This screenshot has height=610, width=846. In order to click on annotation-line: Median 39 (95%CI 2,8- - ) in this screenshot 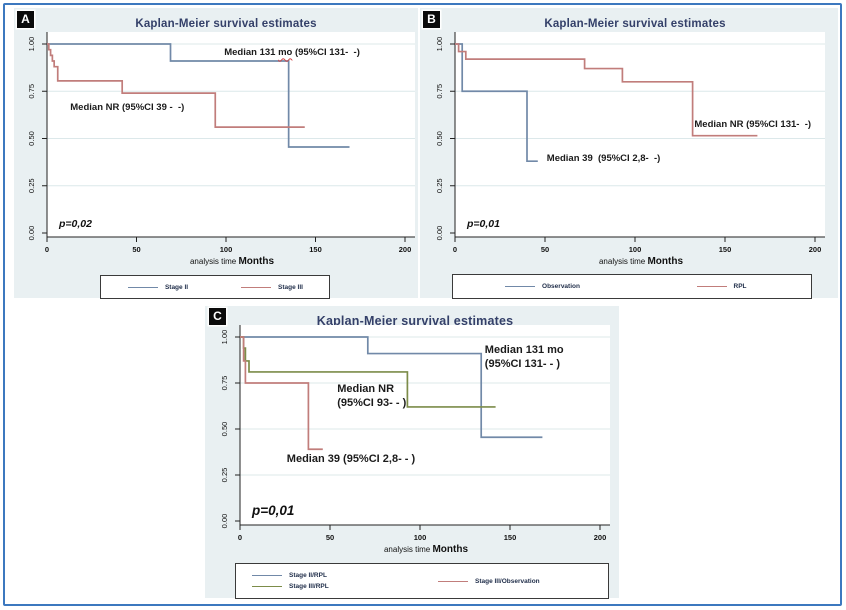, I will do `click(351, 459)`.